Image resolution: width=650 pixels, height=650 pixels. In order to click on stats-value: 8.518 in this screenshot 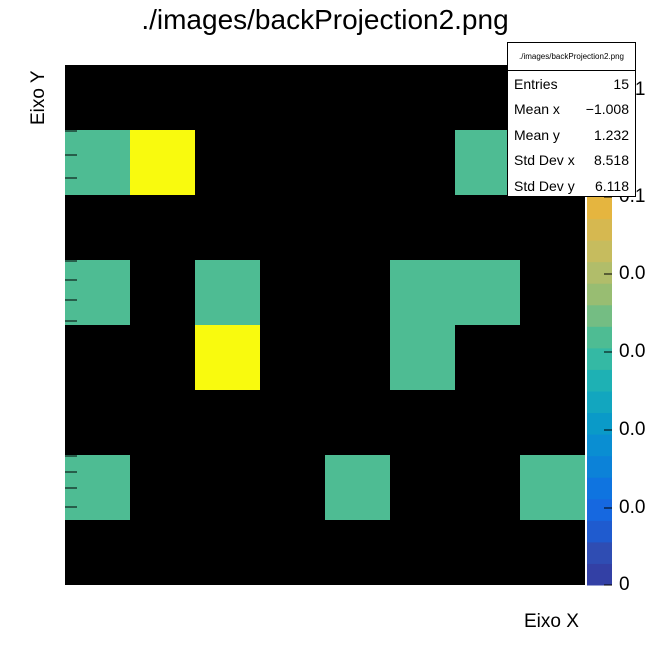, I will do `click(611, 160)`.